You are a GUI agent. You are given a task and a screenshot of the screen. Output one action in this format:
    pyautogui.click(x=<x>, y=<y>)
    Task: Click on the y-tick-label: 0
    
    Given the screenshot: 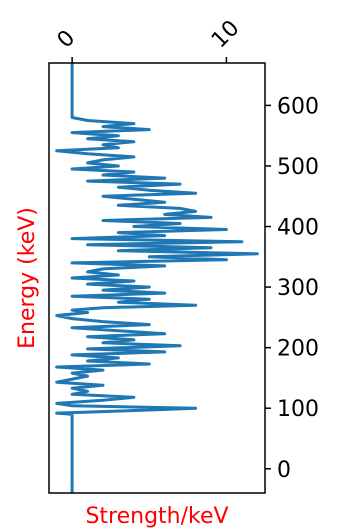 What is the action you would take?
    pyautogui.click(x=284, y=470)
    